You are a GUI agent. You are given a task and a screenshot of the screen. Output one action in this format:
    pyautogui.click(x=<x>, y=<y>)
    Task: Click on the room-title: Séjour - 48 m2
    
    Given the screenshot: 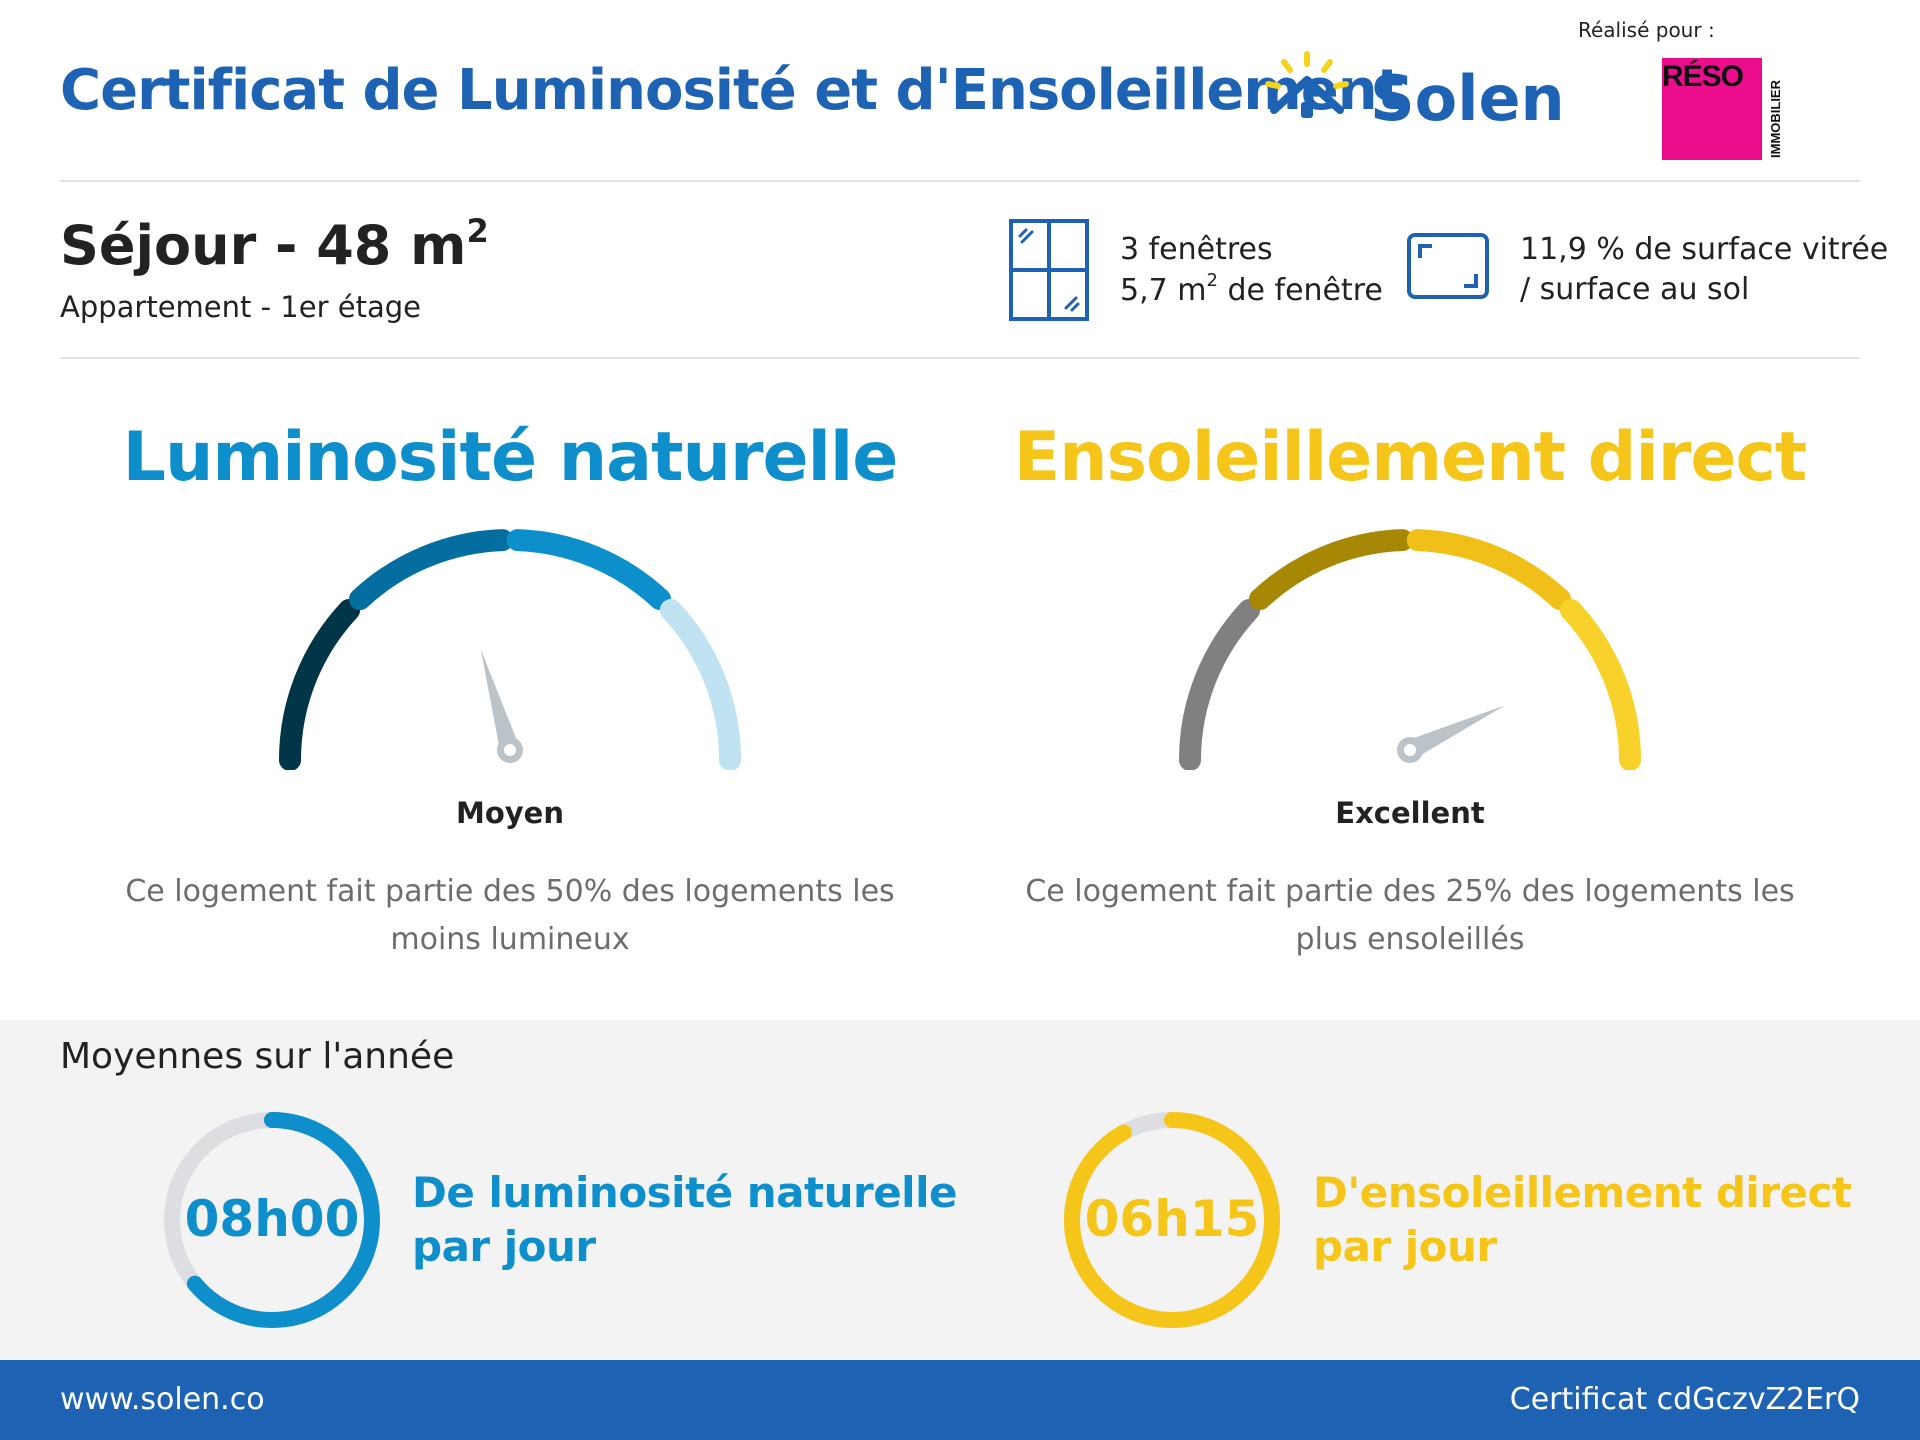 What is the action you would take?
    pyautogui.click(x=274, y=244)
    